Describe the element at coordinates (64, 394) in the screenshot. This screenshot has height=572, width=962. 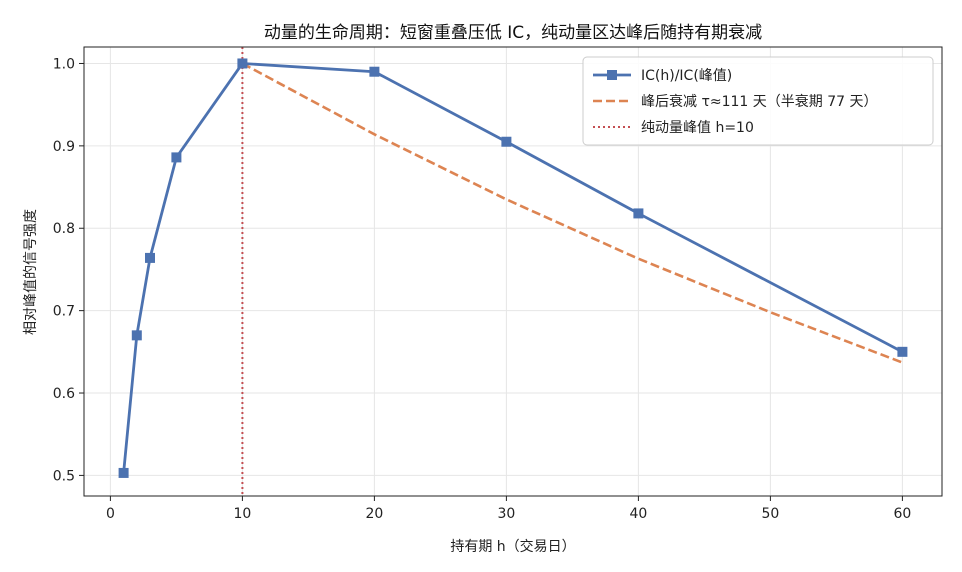
I see `y-tick-label: 0.6` at that location.